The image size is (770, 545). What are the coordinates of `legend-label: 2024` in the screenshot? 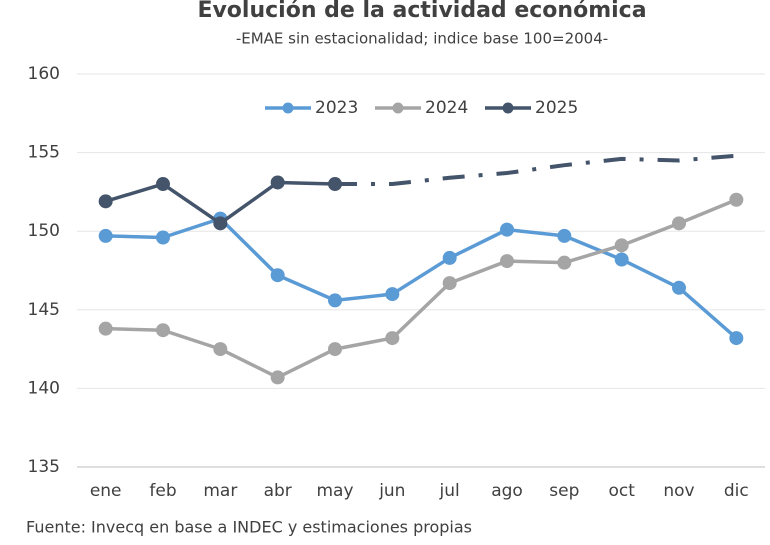 It's located at (446, 108).